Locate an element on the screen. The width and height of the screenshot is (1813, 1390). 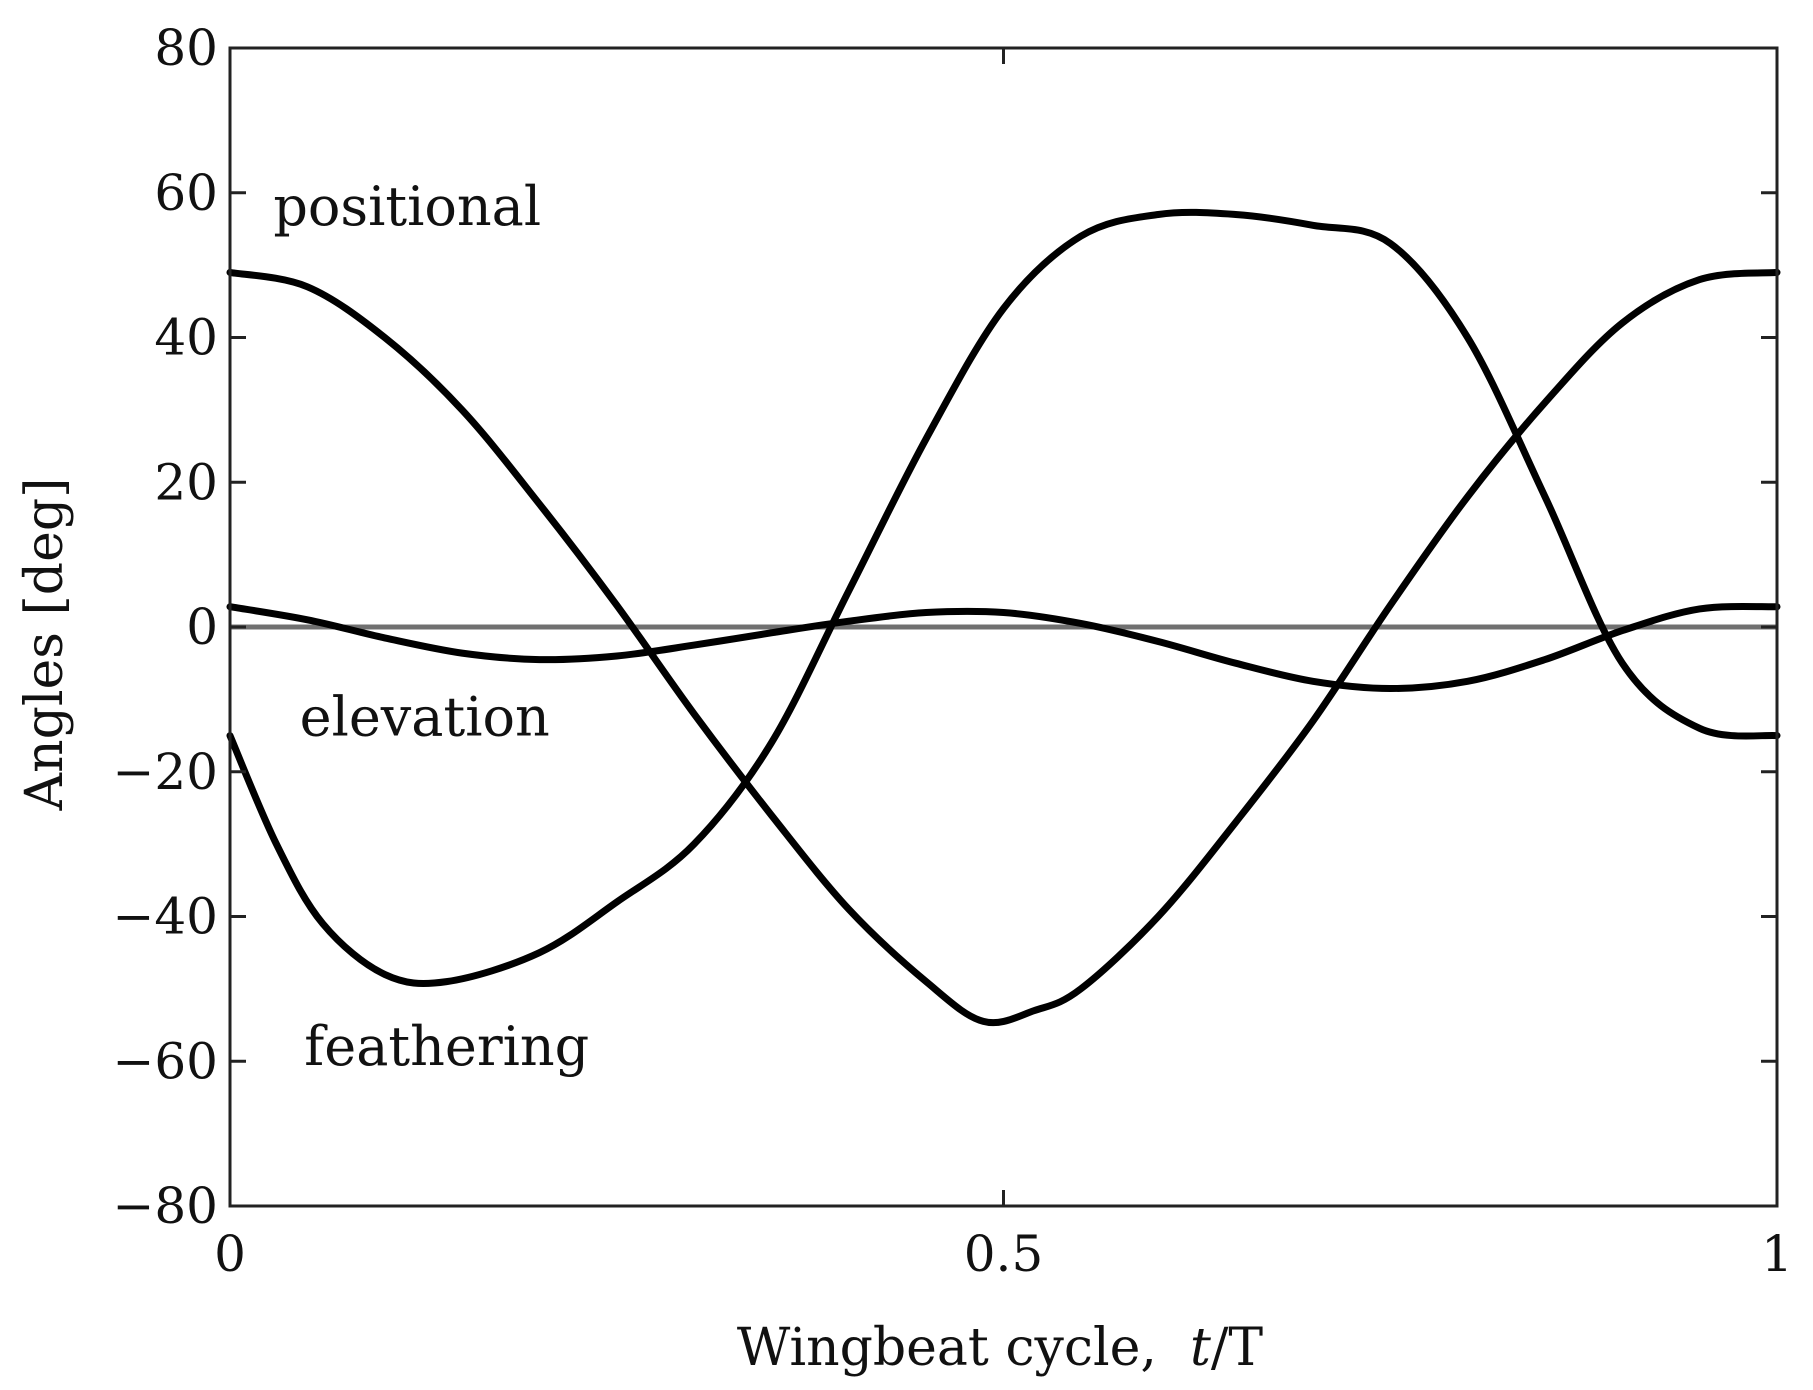
y-axis-label: Angles [deg] is located at coordinates (45, 645).